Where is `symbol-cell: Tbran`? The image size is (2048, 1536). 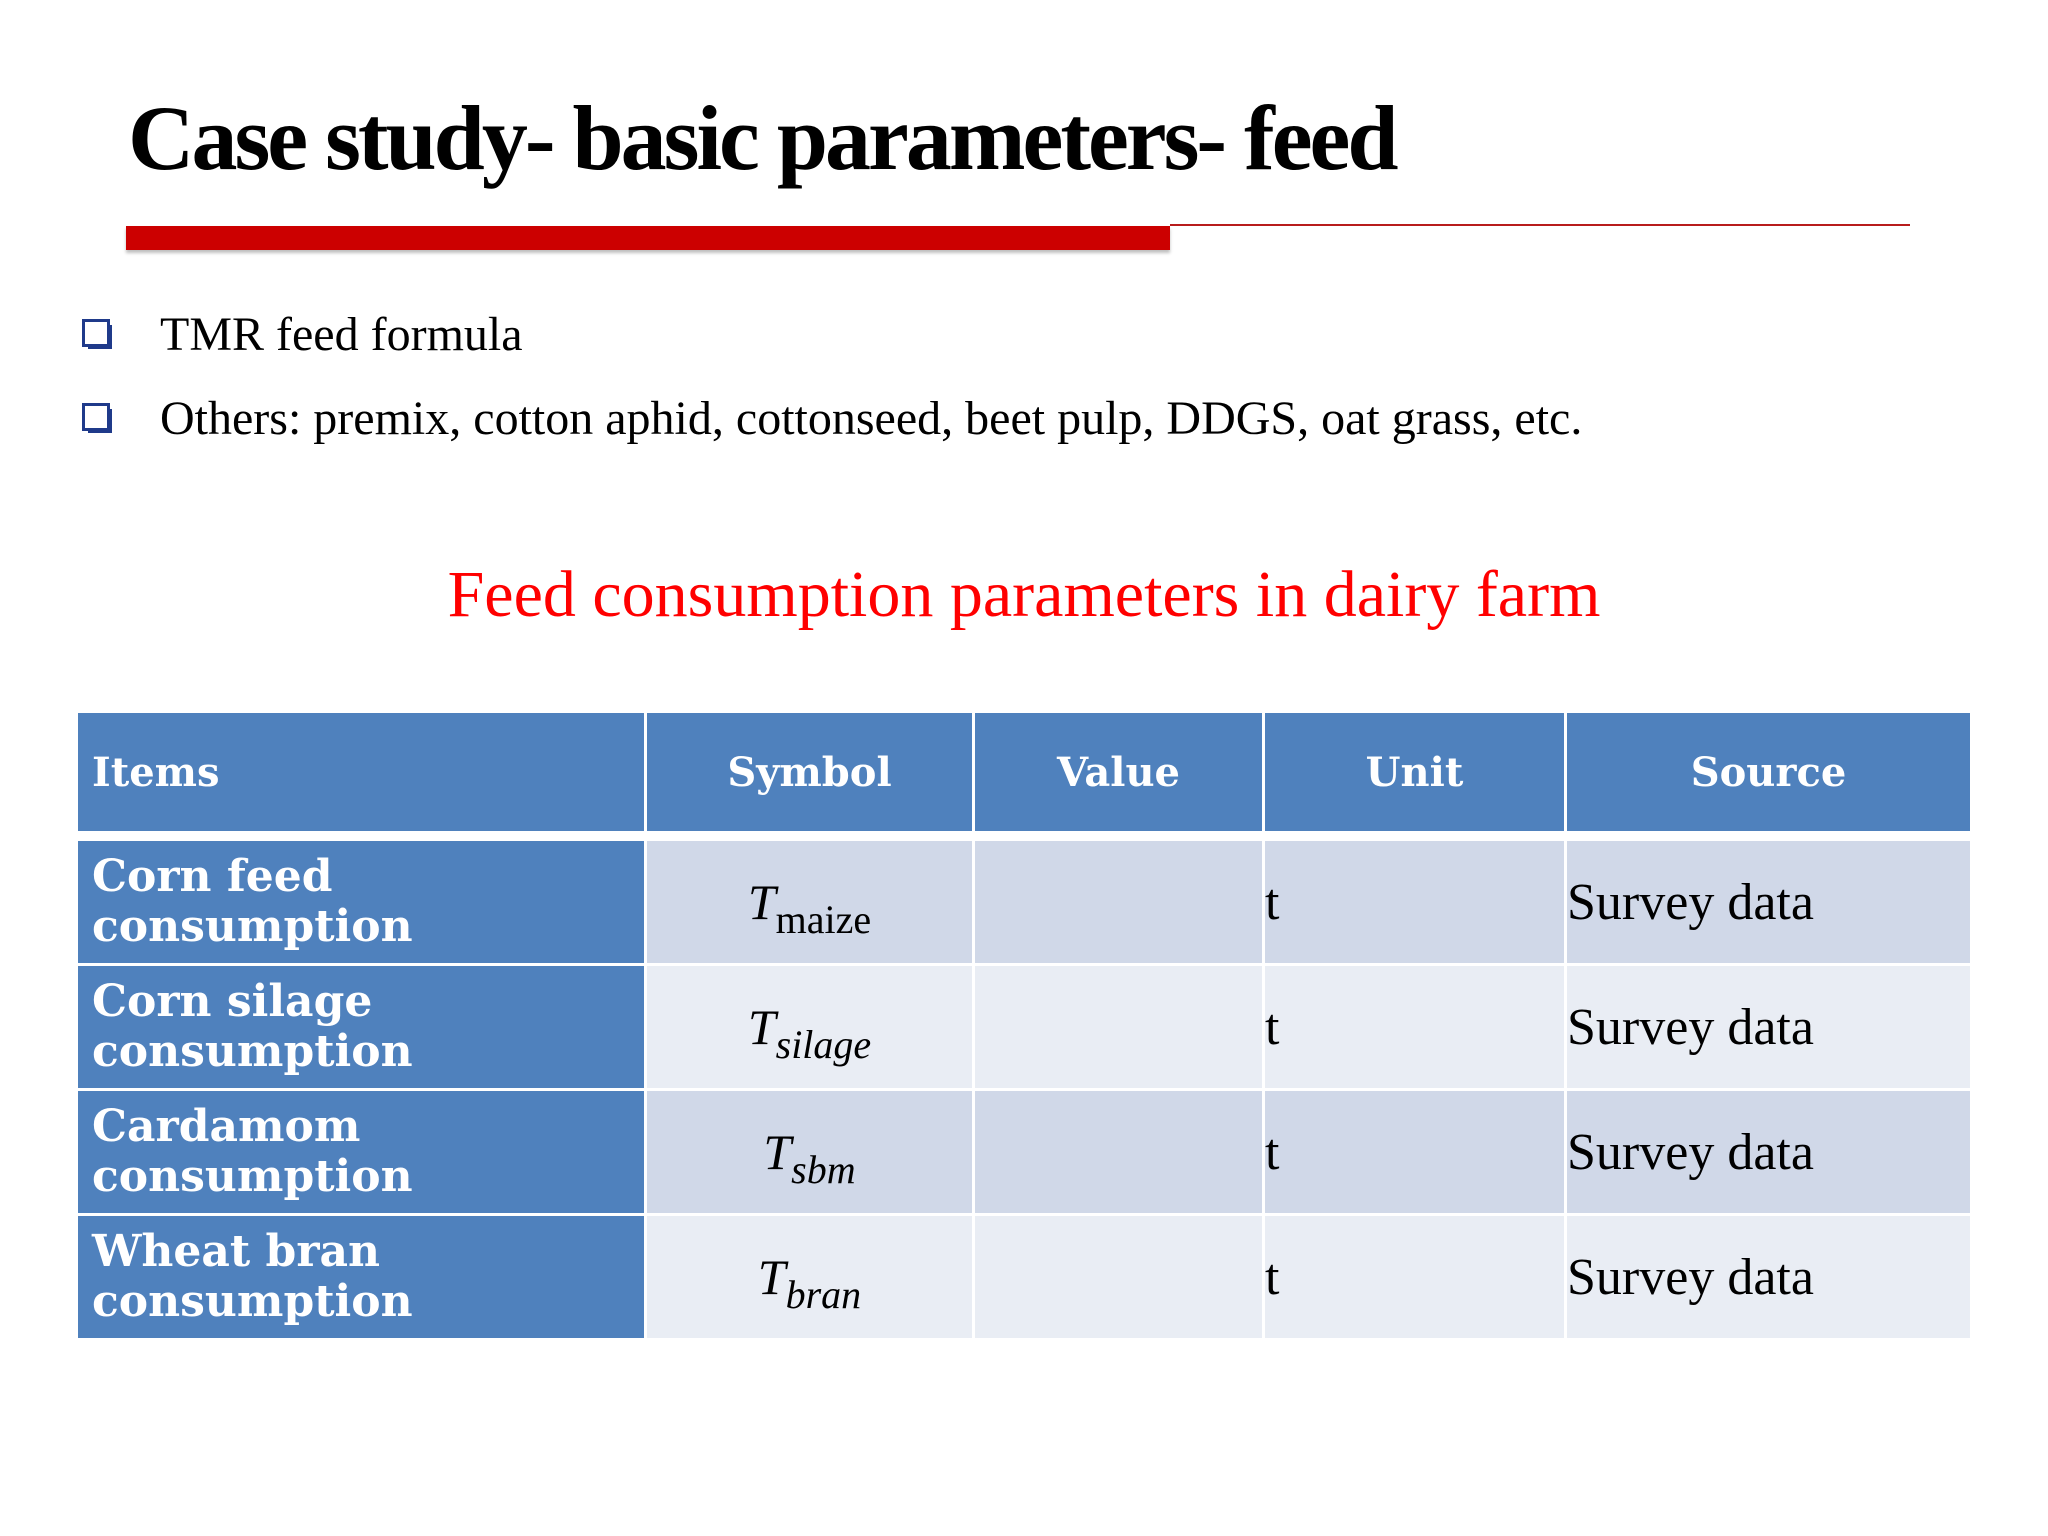
symbol-cell: Tbran is located at coordinates (809, 1277).